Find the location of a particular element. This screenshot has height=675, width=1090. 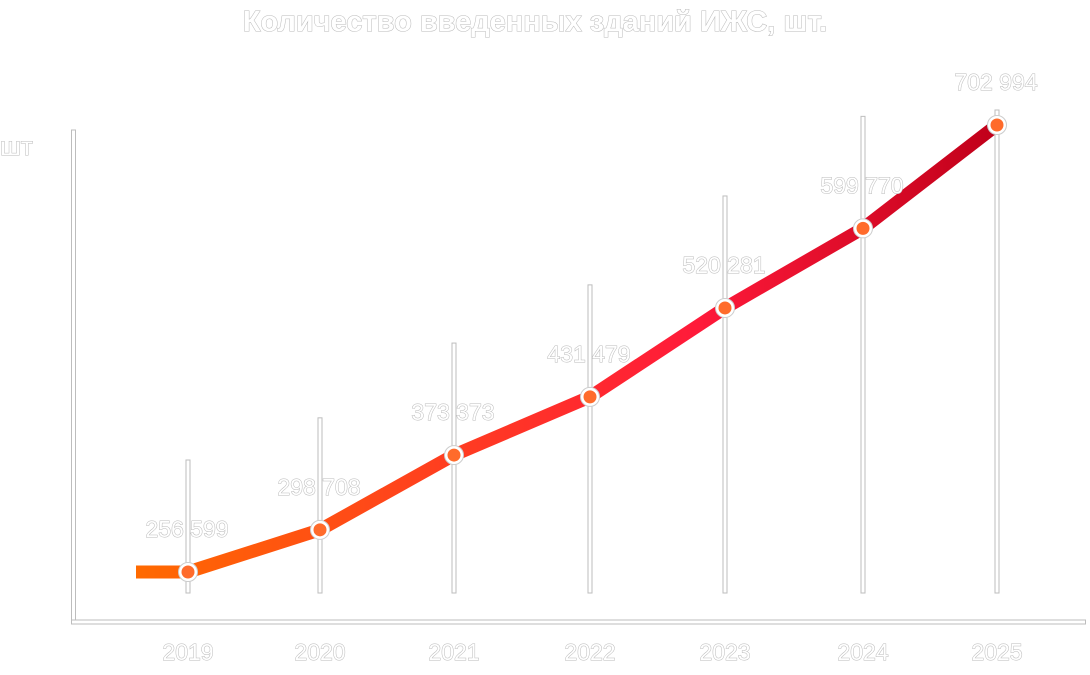

data-label: 520 281 is located at coordinates (723, 265).